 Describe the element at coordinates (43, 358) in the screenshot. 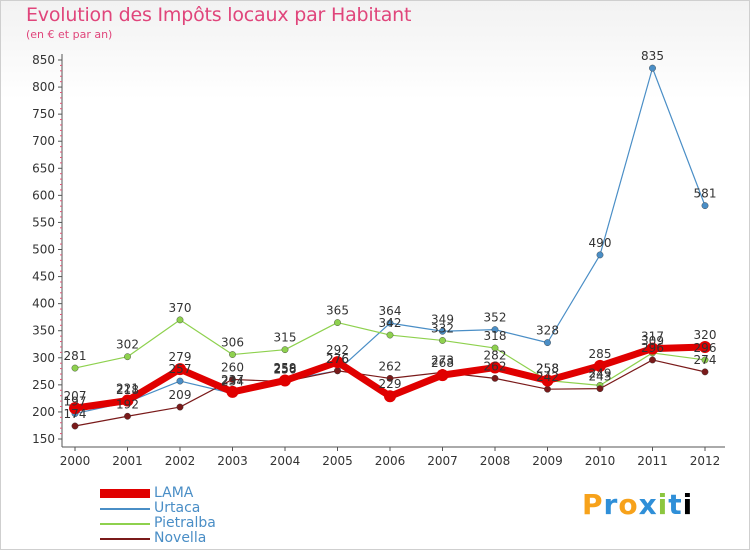

I see `y-tick-label: 300` at that location.